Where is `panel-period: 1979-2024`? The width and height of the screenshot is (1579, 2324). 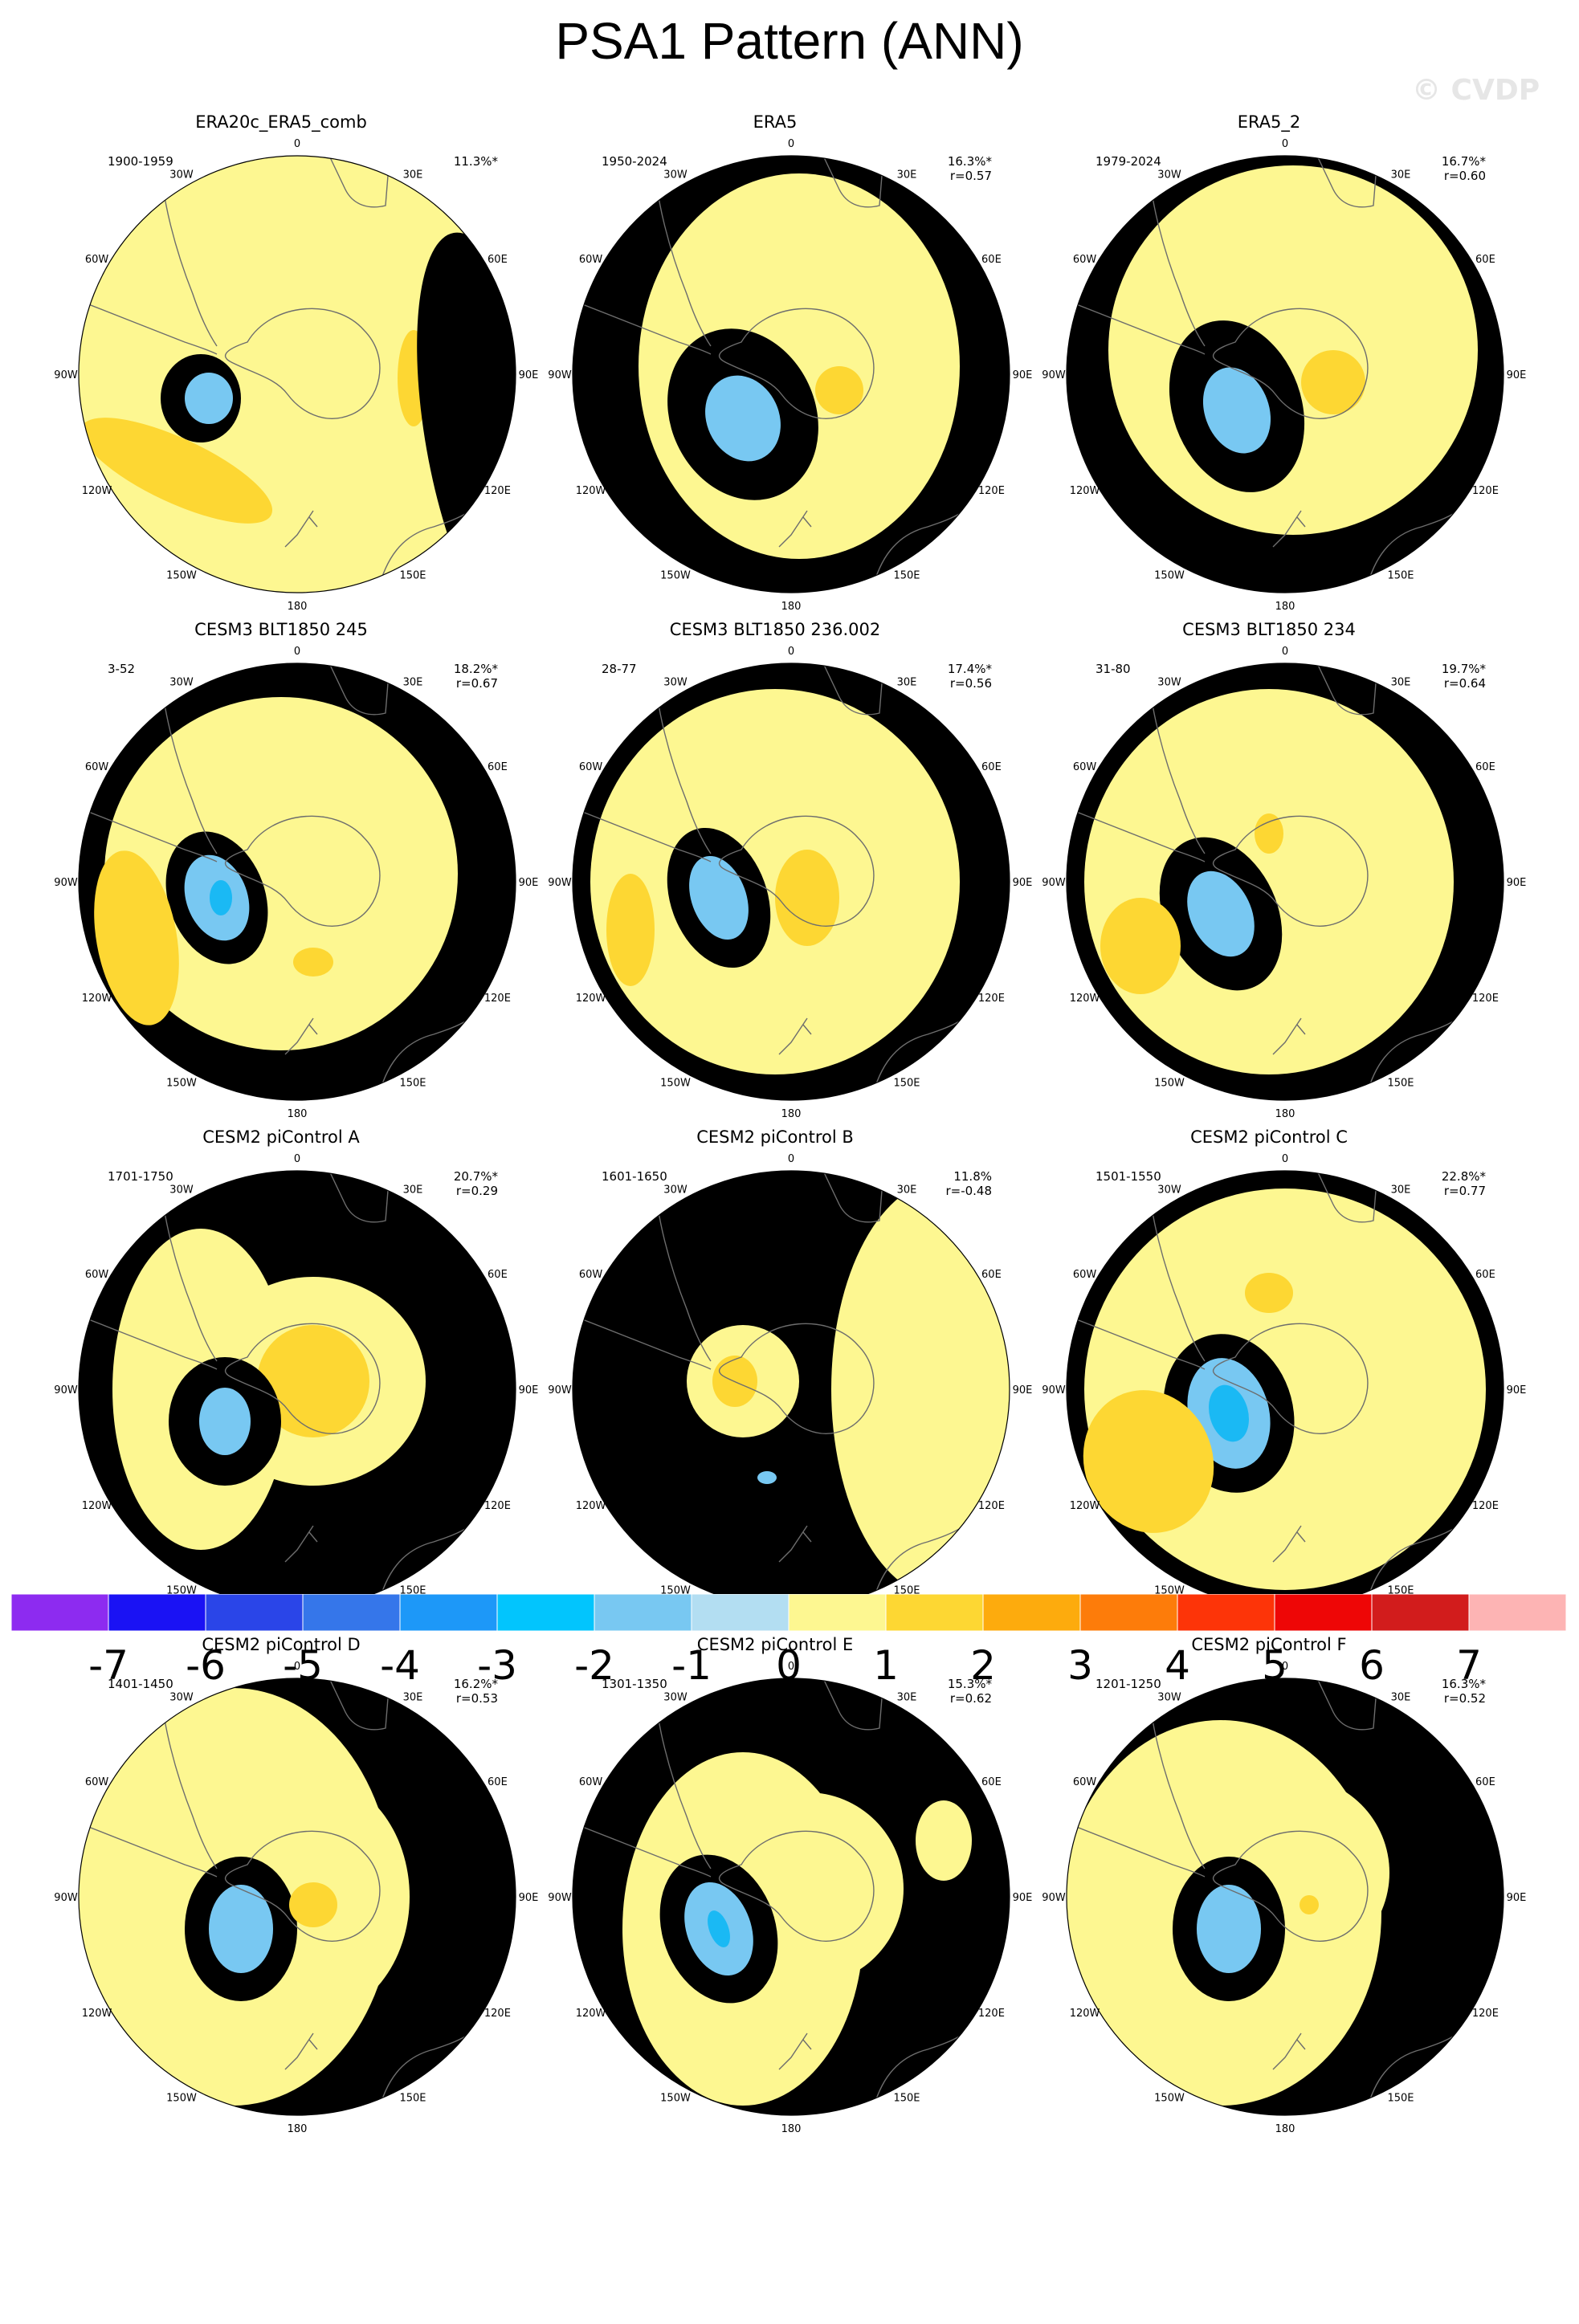 panel-period: 1979-2024 is located at coordinates (1128, 162).